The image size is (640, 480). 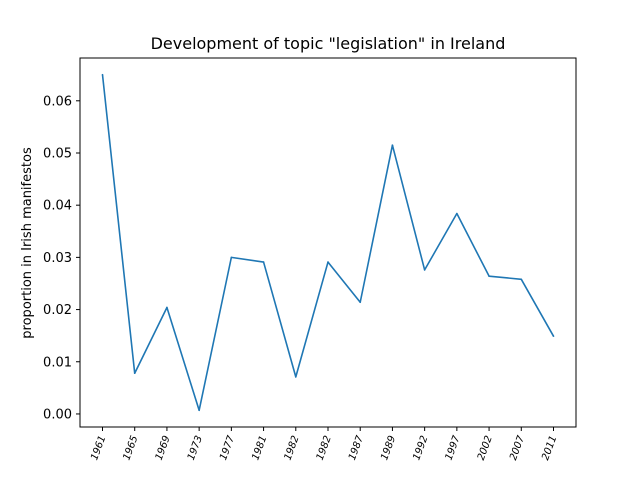 What do you see at coordinates (420, 448) in the screenshot?
I see `x-tick-label: 1992` at bounding box center [420, 448].